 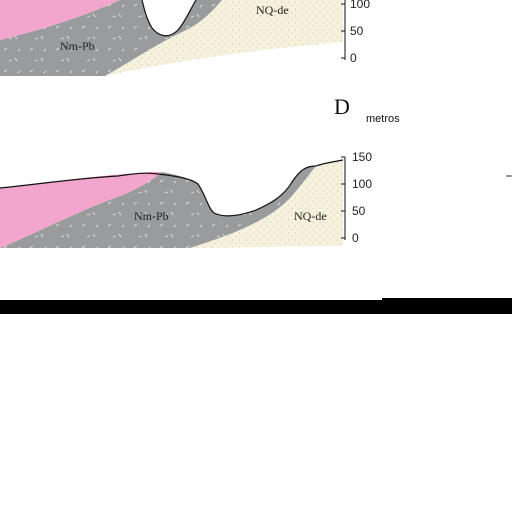 What do you see at coordinates (224, 38) in the screenshot?
I see `upper-sand-unit` at bounding box center [224, 38].